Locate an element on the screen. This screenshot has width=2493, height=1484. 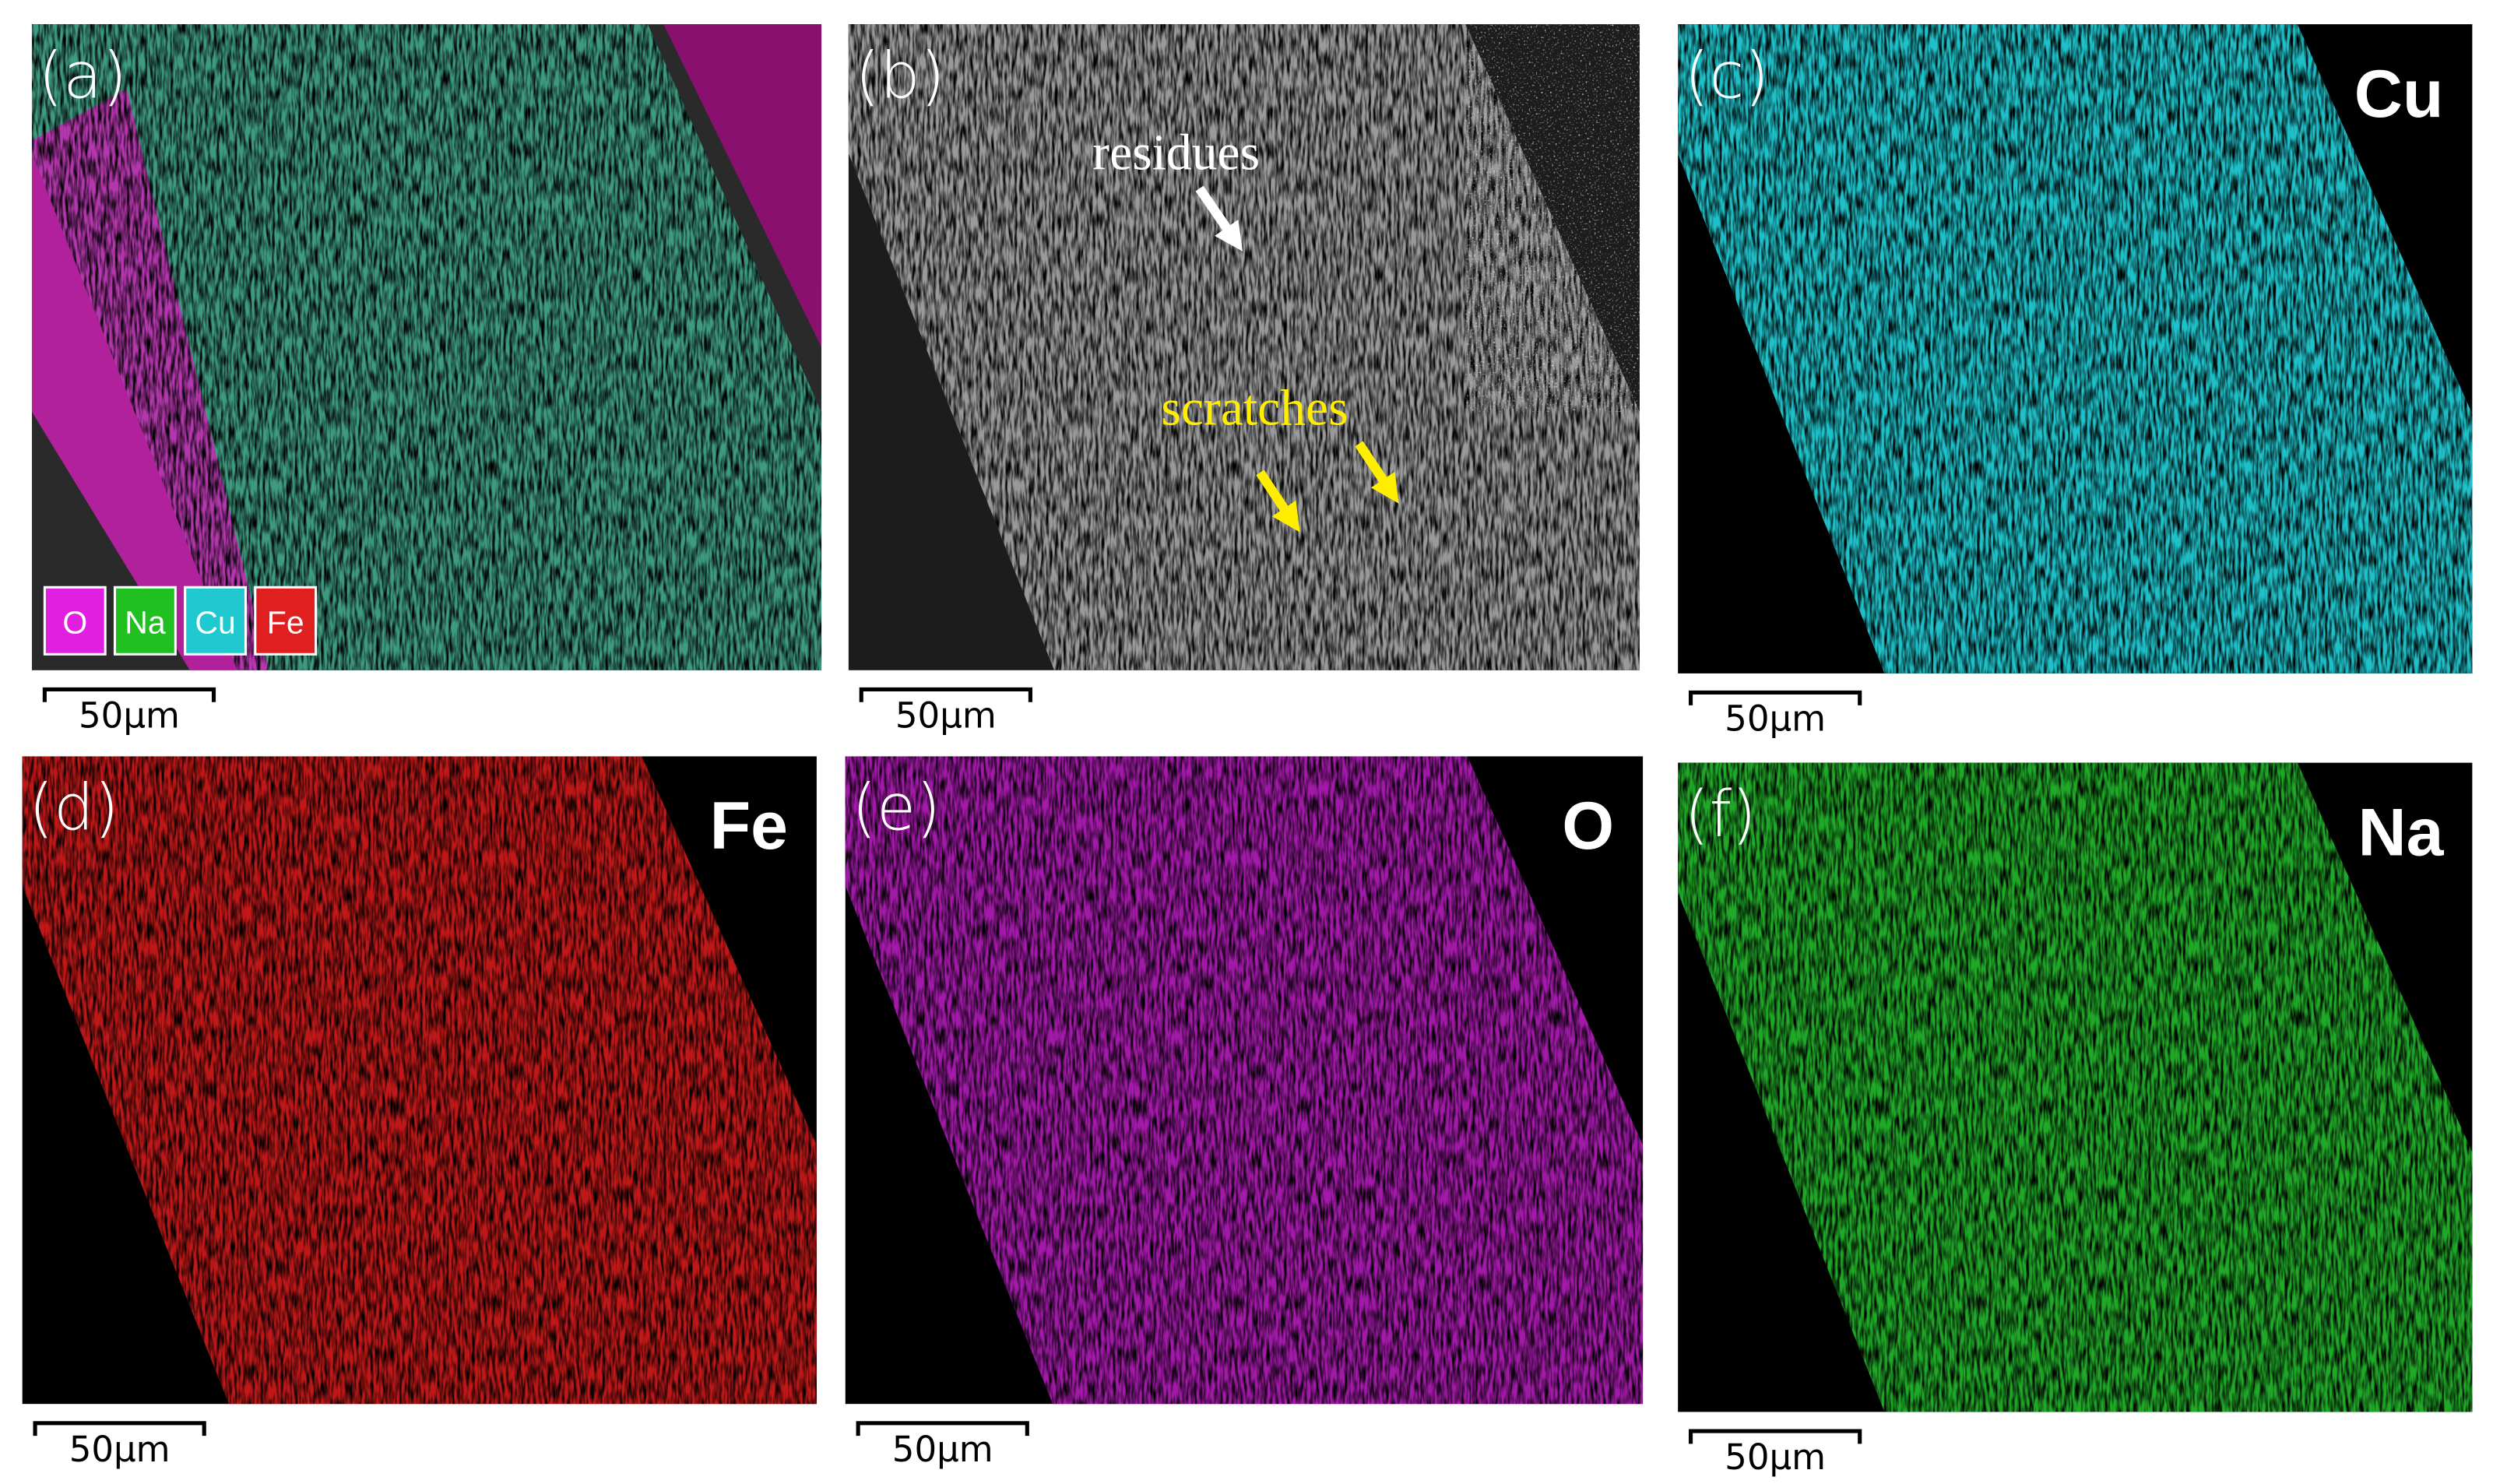
panel-label: (b) is located at coordinates (900, 76).